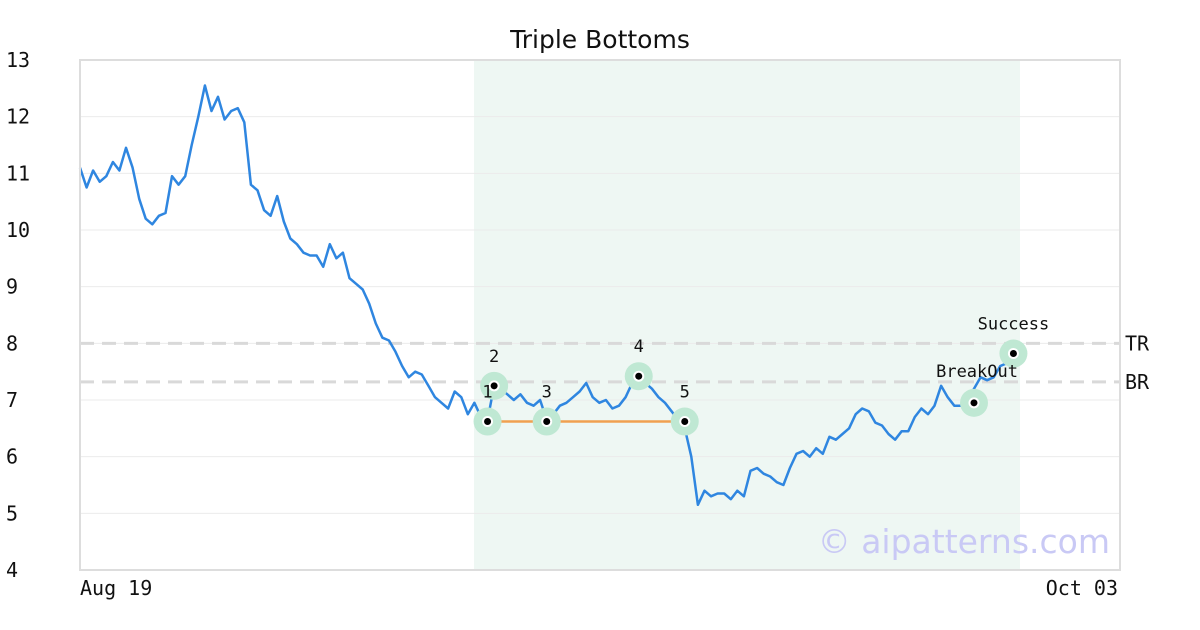 The width and height of the screenshot is (1200, 630). What do you see at coordinates (1137, 343) in the screenshot?
I see `level-label-tr: TR` at bounding box center [1137, 343].